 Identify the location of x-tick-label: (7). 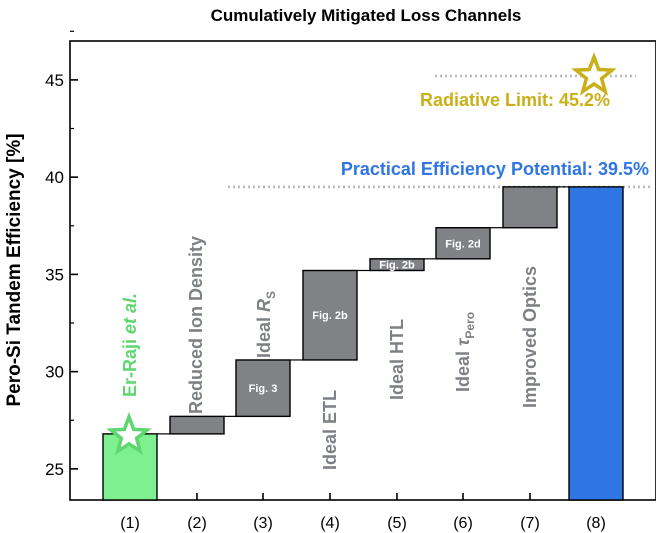
(530, 523).